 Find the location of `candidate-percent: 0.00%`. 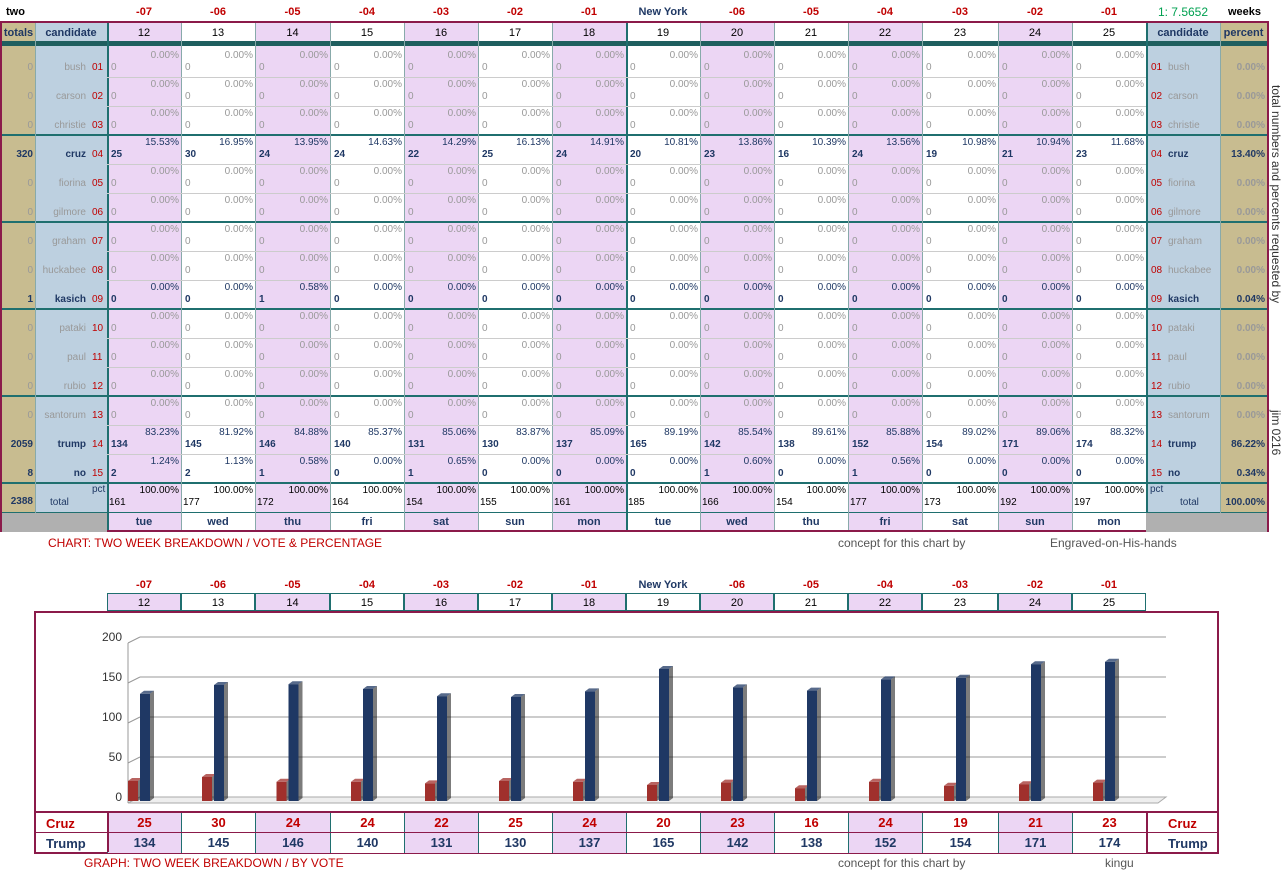

candidate-percent: 0.00% is located at coordinates (1250, 328).